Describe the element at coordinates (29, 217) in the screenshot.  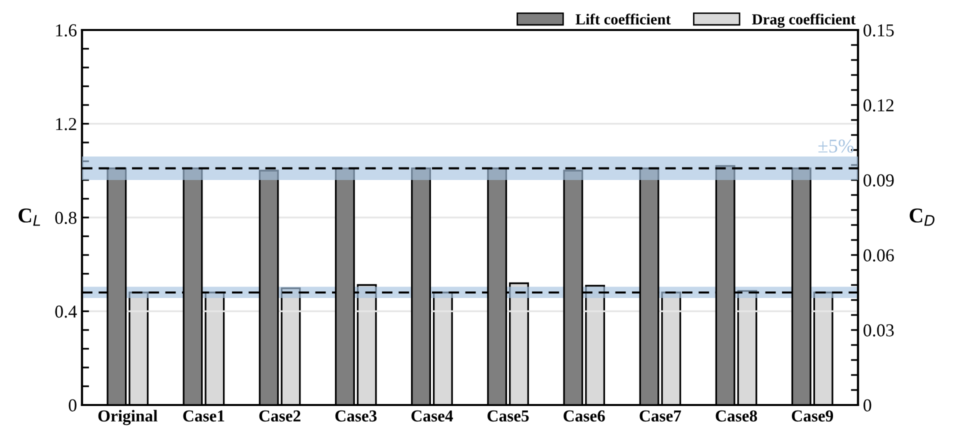
I see `y-axis-title: C$_{L}$` at that location.